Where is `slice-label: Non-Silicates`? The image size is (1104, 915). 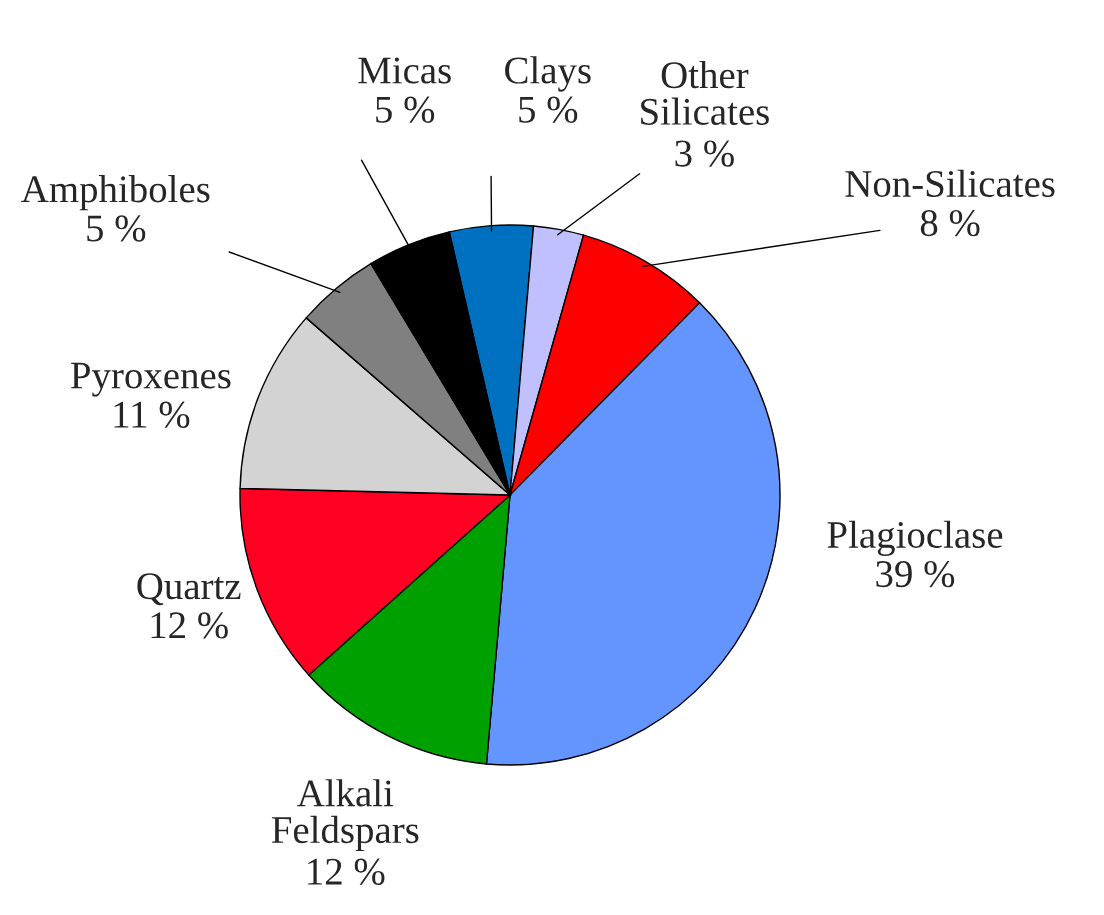
slice-label: Non-Silicates is located at coordinates (950, 183).